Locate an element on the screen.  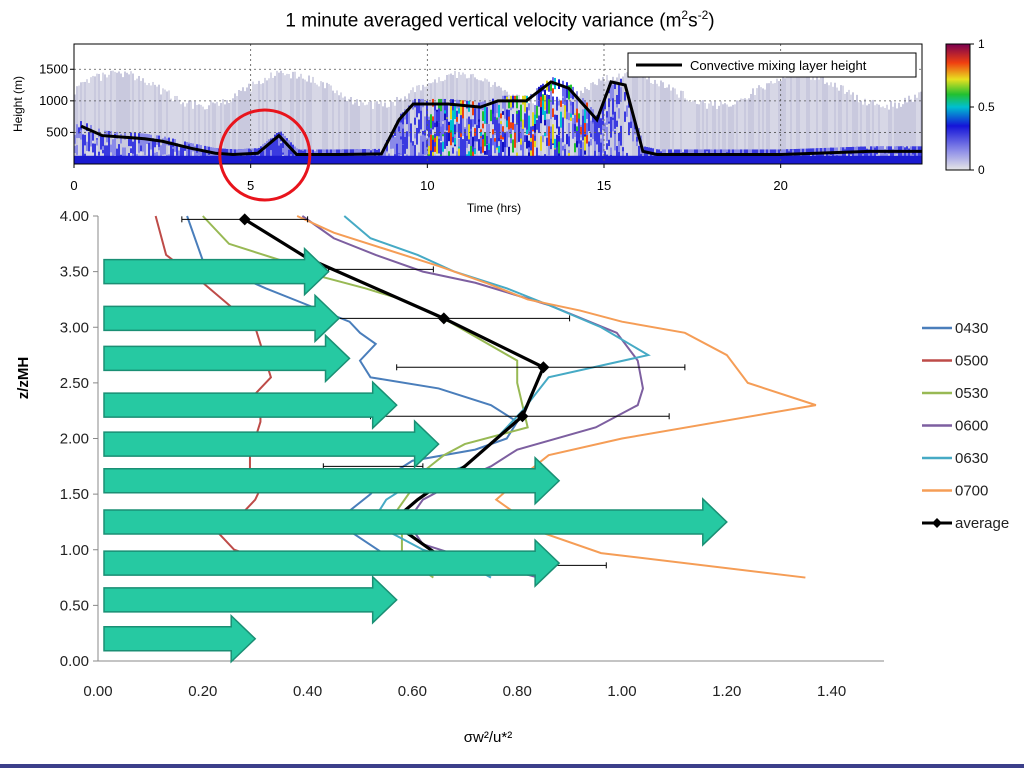
profile-y-tick-label: 1.50 is located at coordinates (74, 494).